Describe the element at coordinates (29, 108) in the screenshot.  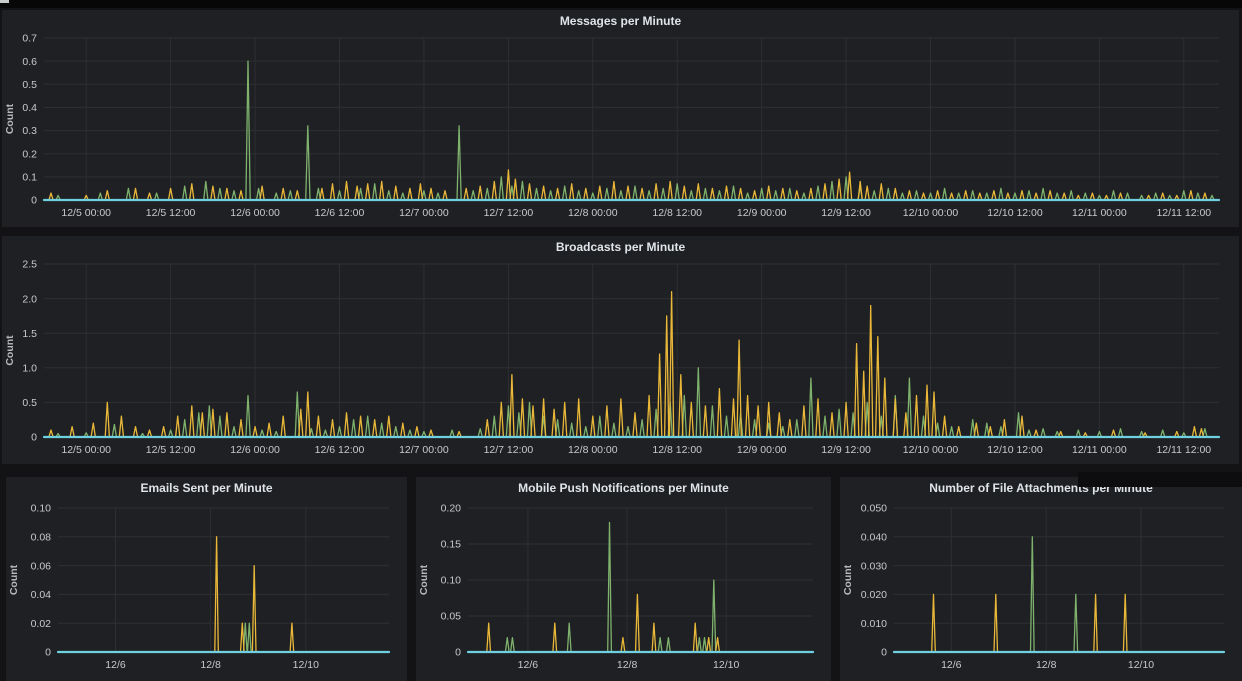
I see `y-tick-label: 0.4` at that location.